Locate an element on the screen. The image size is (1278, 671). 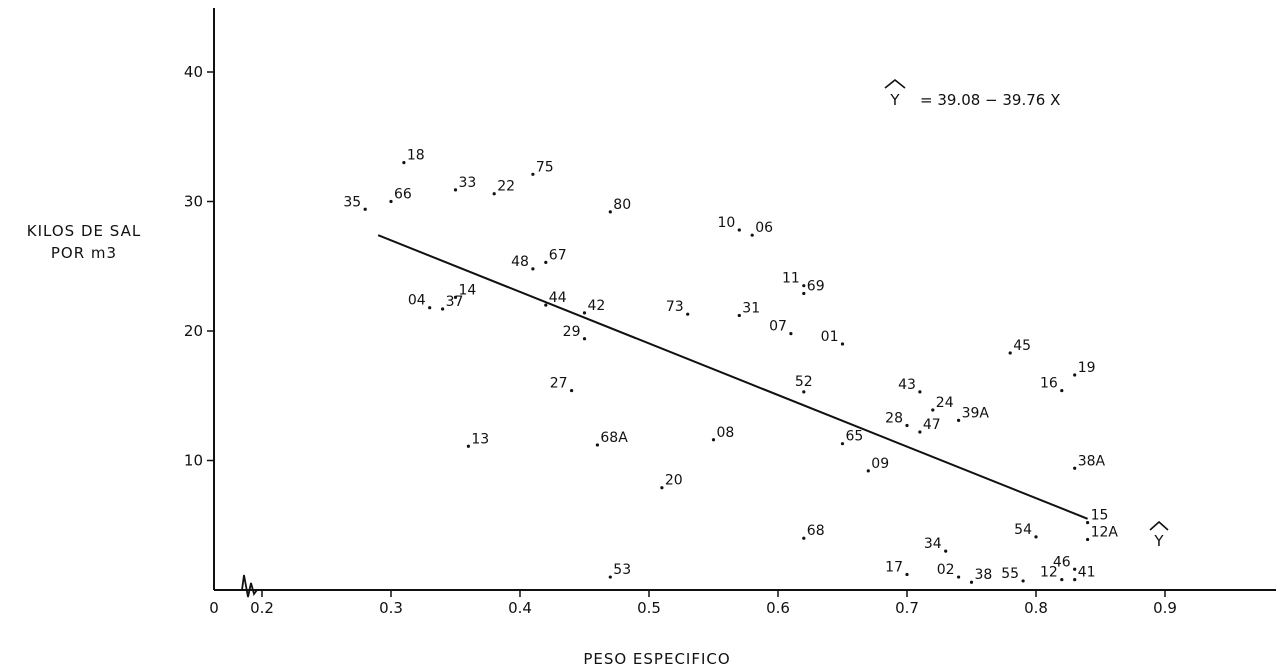
yhat-letter: Y is located at coordinates (1158, 541).